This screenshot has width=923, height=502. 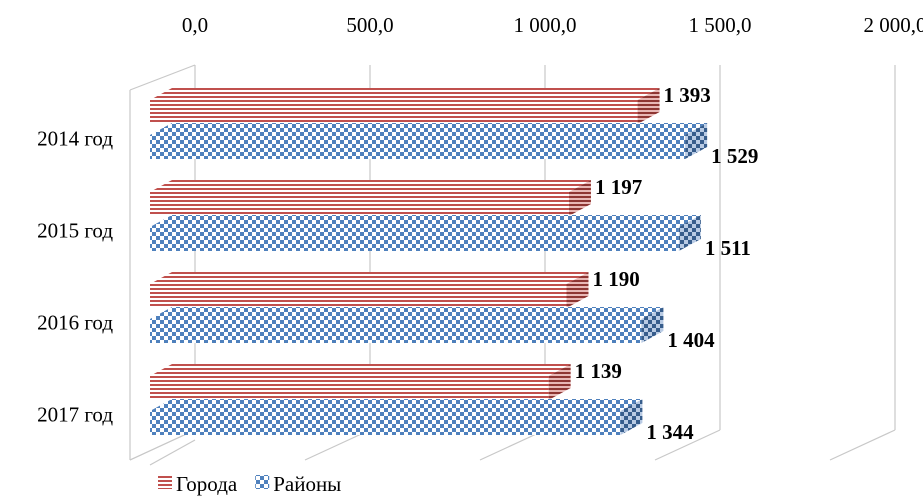 I want to click on legend-label: Районы, so click(x=307, y=484).